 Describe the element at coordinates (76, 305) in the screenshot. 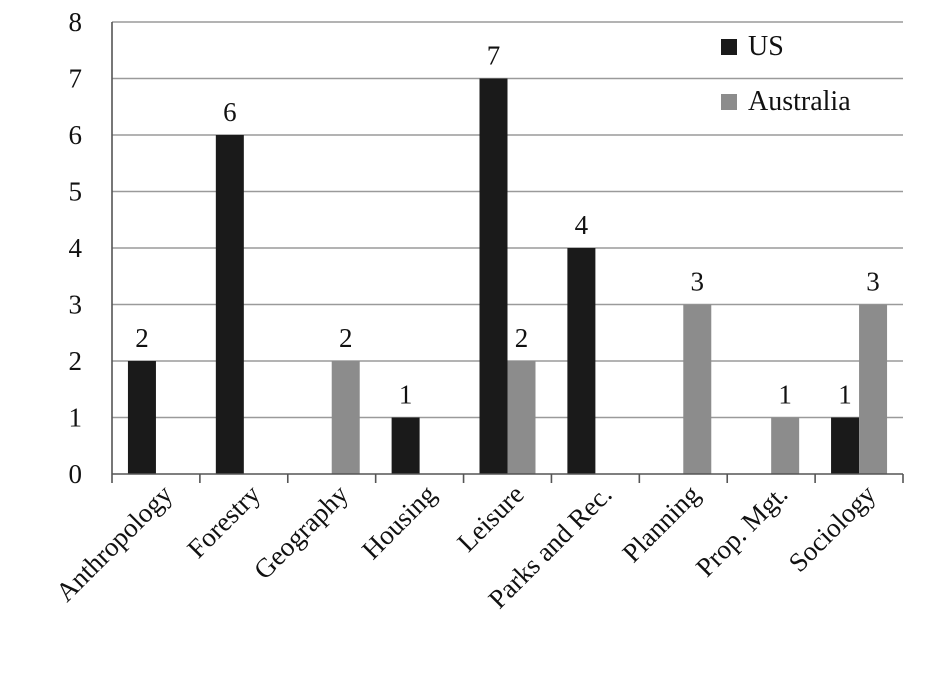

I see `y-tick-label: 3` at that location.